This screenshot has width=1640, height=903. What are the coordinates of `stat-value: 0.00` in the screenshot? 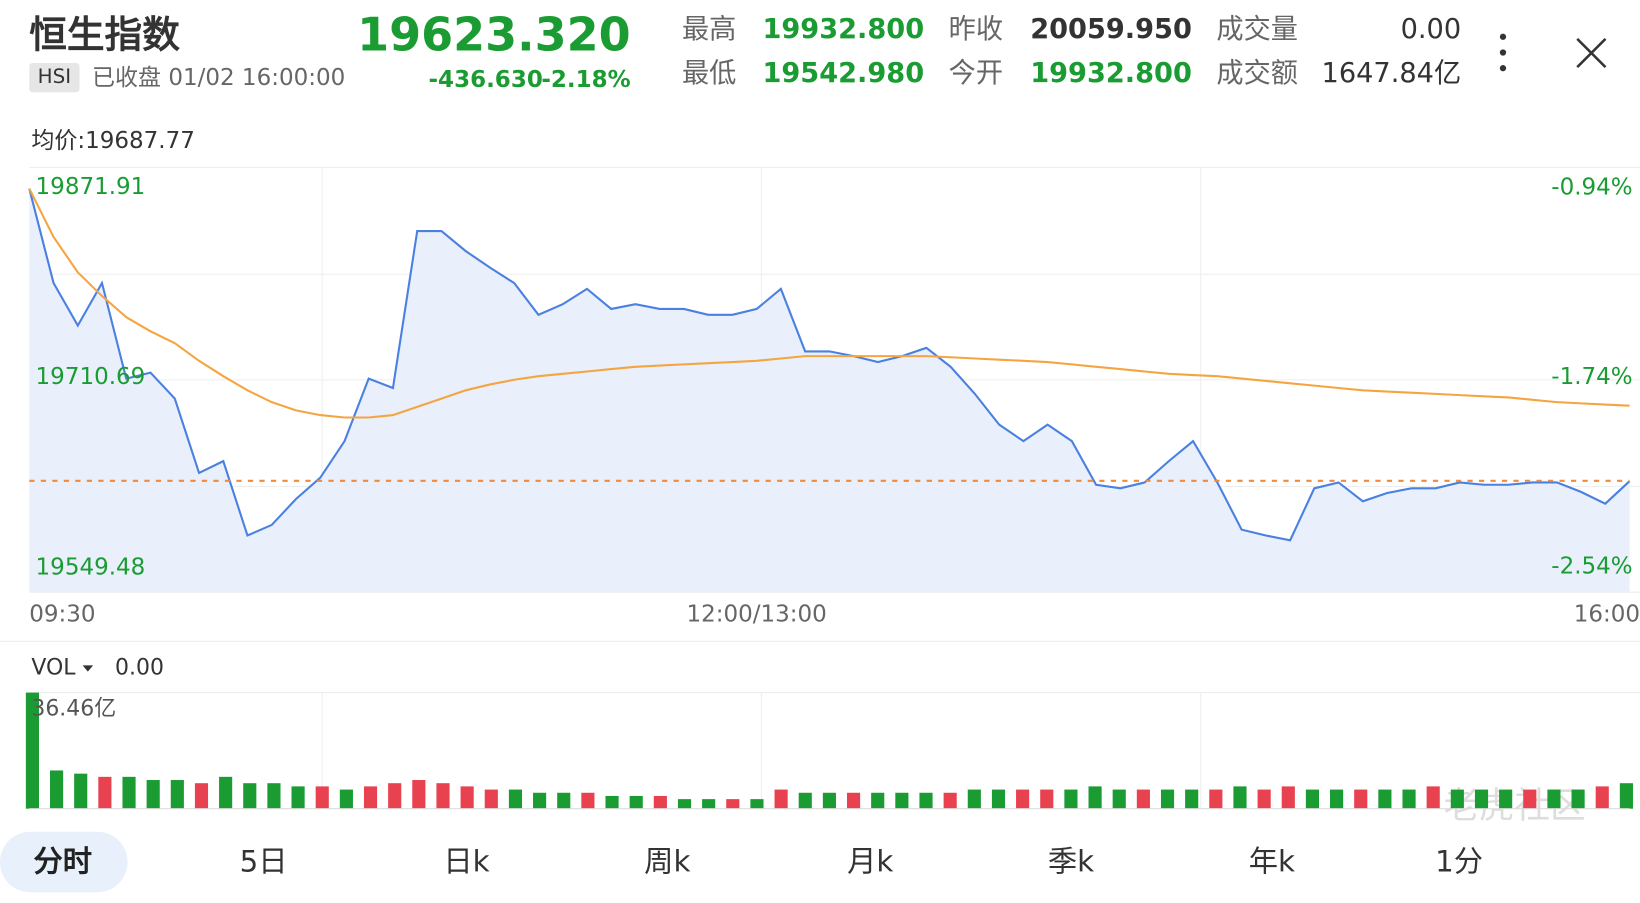 It's located at (1431, 29).